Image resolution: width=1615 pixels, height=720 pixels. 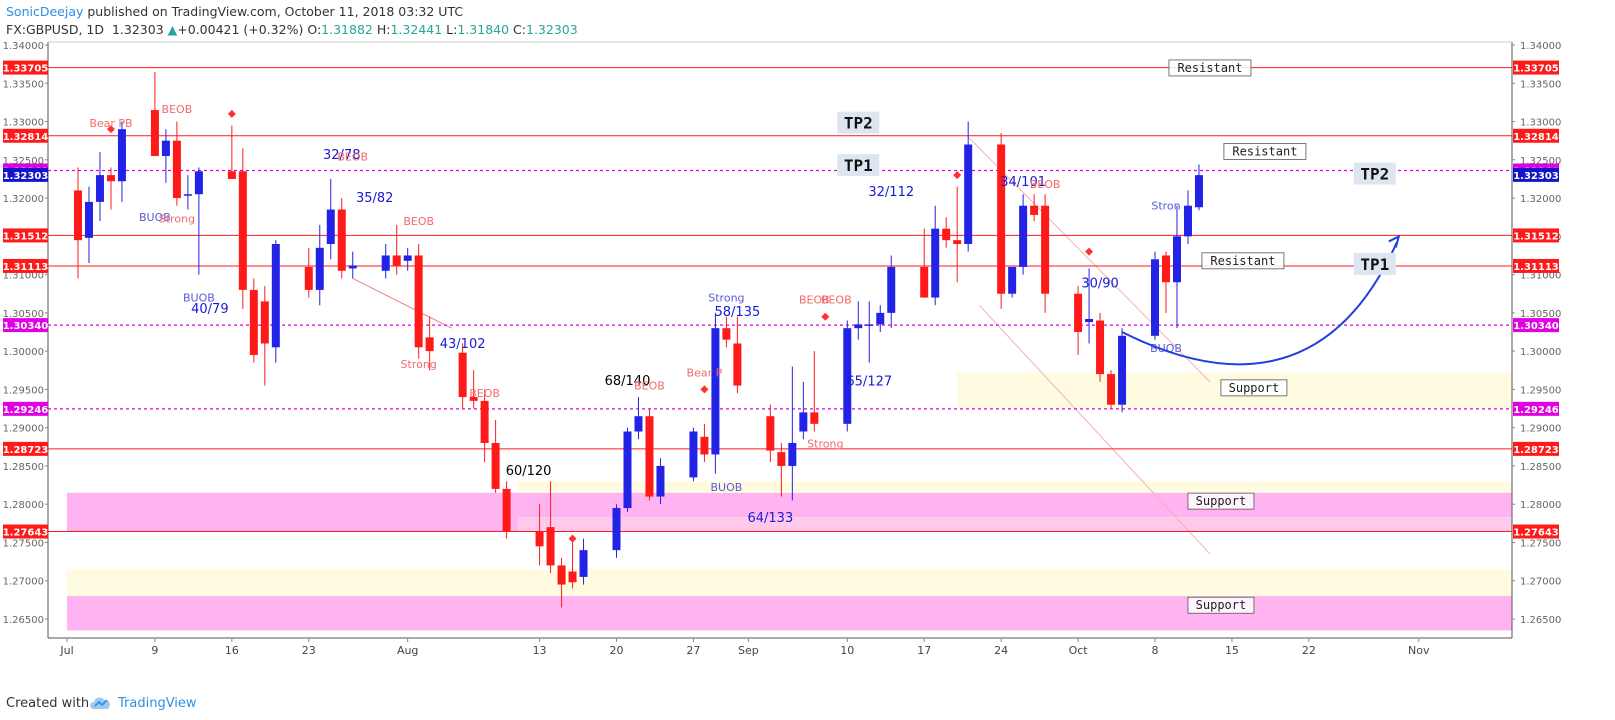 I want to click on current-price-tag-right-text: 1.32303, so click(x=1536, y=176).